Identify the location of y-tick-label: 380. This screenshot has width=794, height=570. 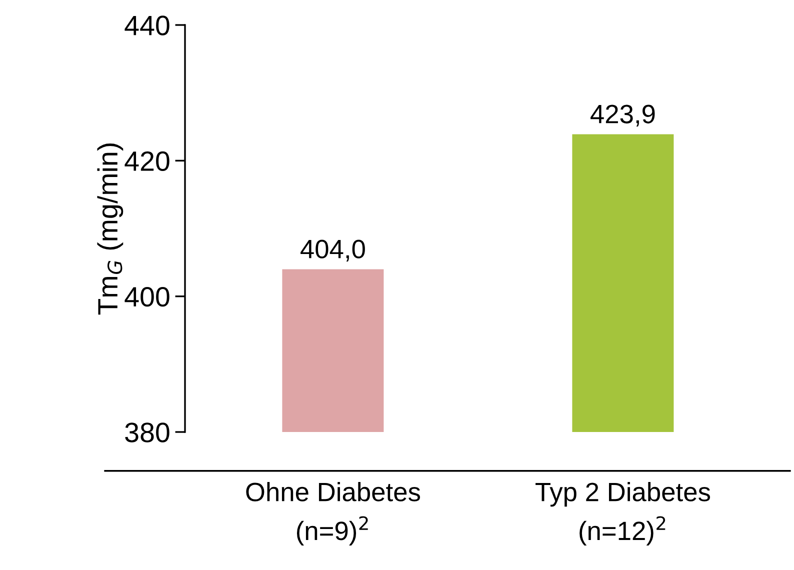
(147, 432).